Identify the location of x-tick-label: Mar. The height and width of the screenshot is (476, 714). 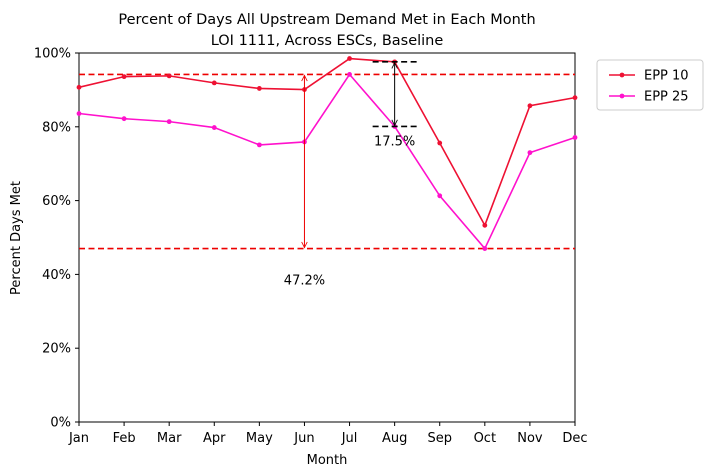
(169, 438).